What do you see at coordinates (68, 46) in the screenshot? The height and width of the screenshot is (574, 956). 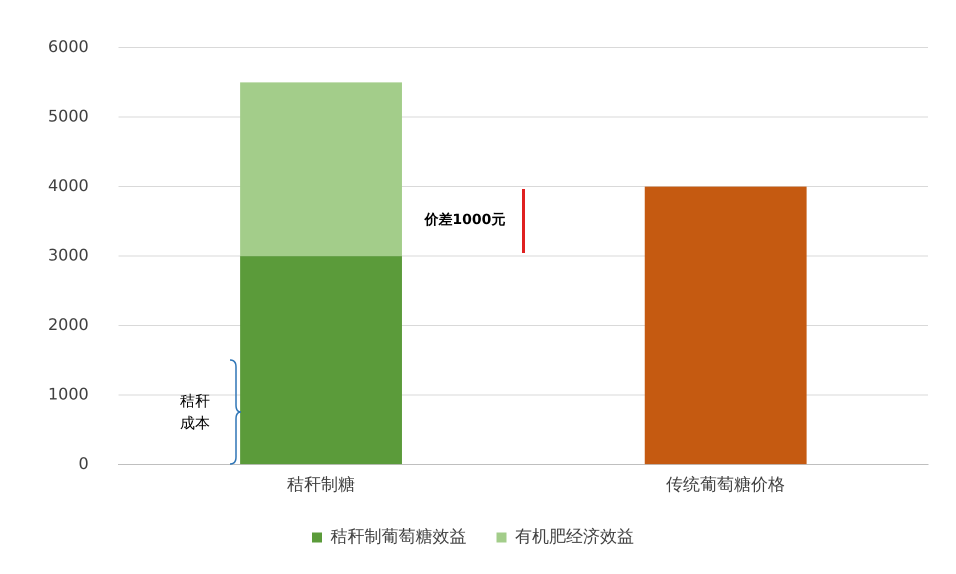 I see `y-tick-label: 6000` at bounding box center [68, 46].